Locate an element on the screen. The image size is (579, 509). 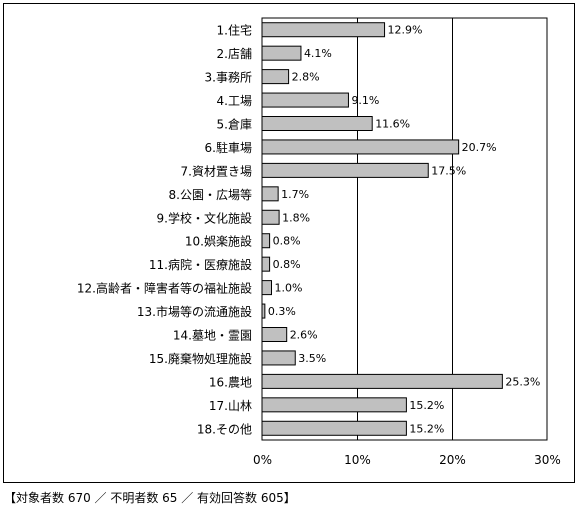
value-label: 2.6% is located at coordinates (304, 335).